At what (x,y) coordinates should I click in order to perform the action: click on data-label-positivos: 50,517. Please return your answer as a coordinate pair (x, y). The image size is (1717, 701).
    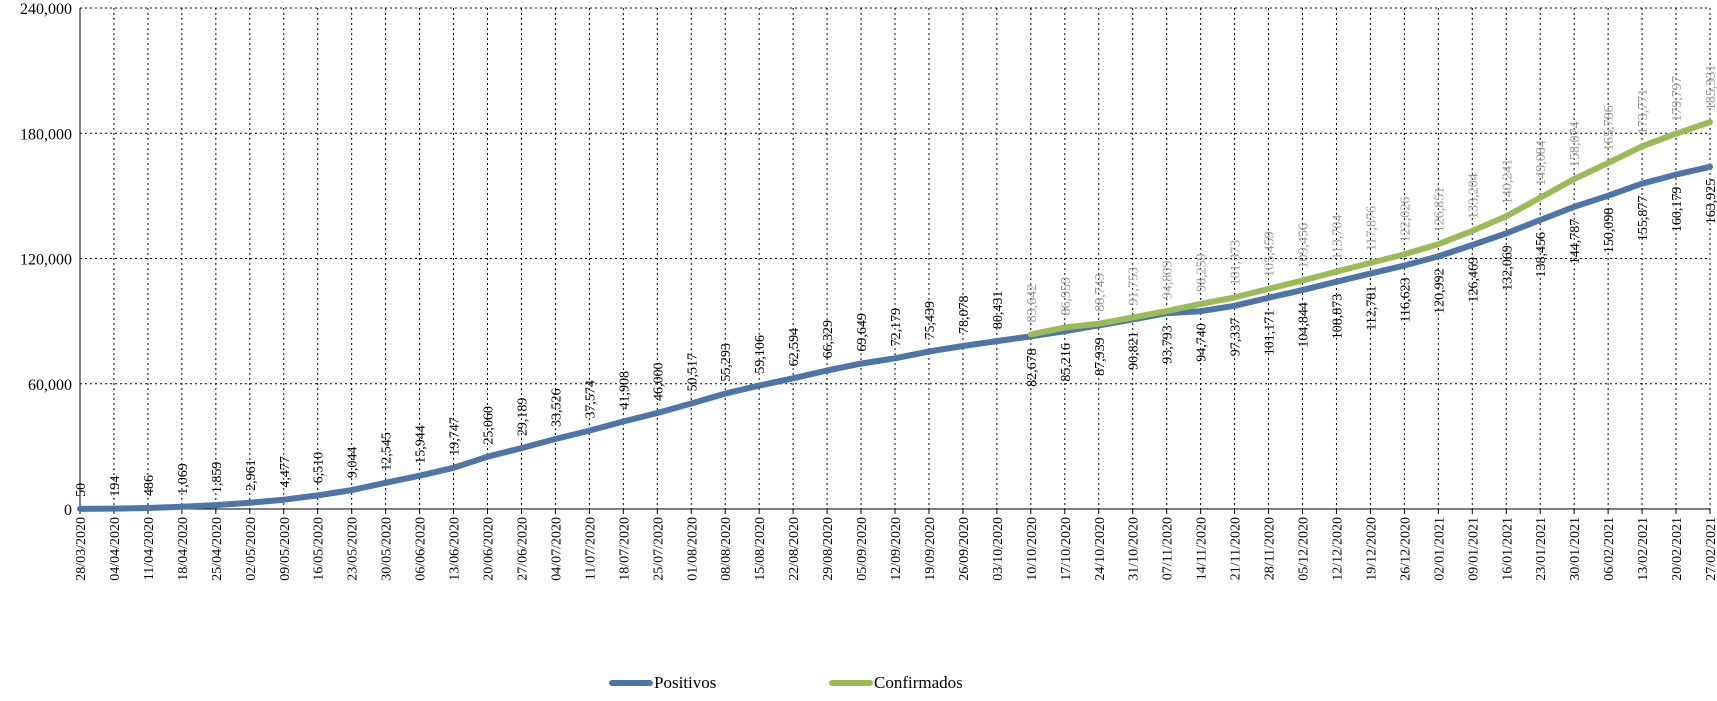
    Looking at the image, I should click on (692, 372).